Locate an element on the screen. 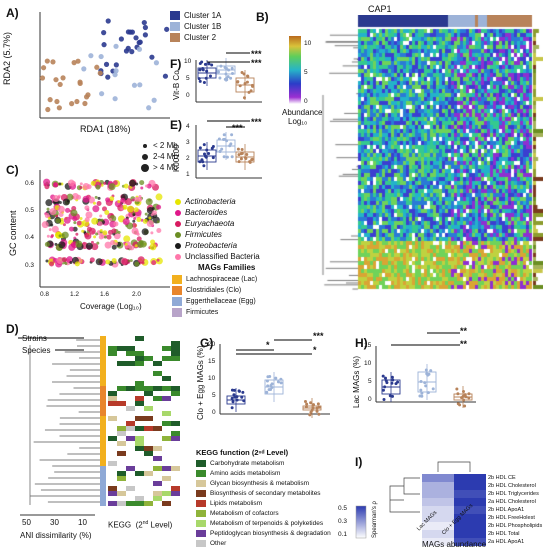 This screenshot has width=544, height=550. panel-g-ytick: 10 is located at coordinates (212, 378).